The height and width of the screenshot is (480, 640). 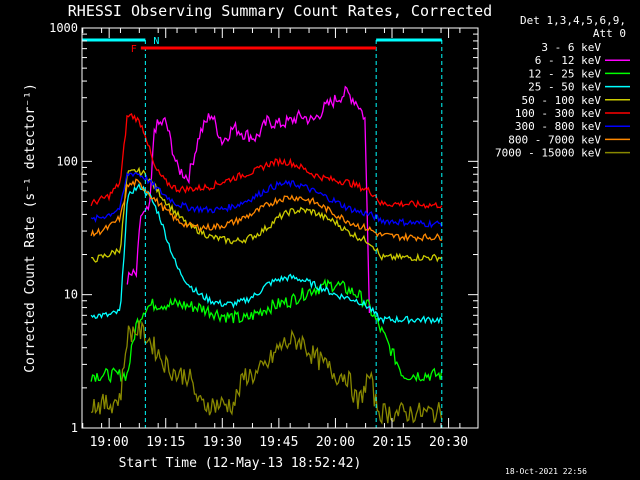 What do you see at coordinates (448, 442) in the screenshot?
I see `x-tick-label: 20:30` at bounding box center [448, 442].